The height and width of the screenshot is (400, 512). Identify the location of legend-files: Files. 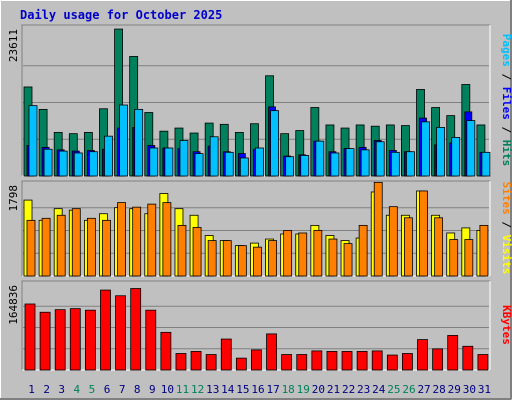
(506, 103).